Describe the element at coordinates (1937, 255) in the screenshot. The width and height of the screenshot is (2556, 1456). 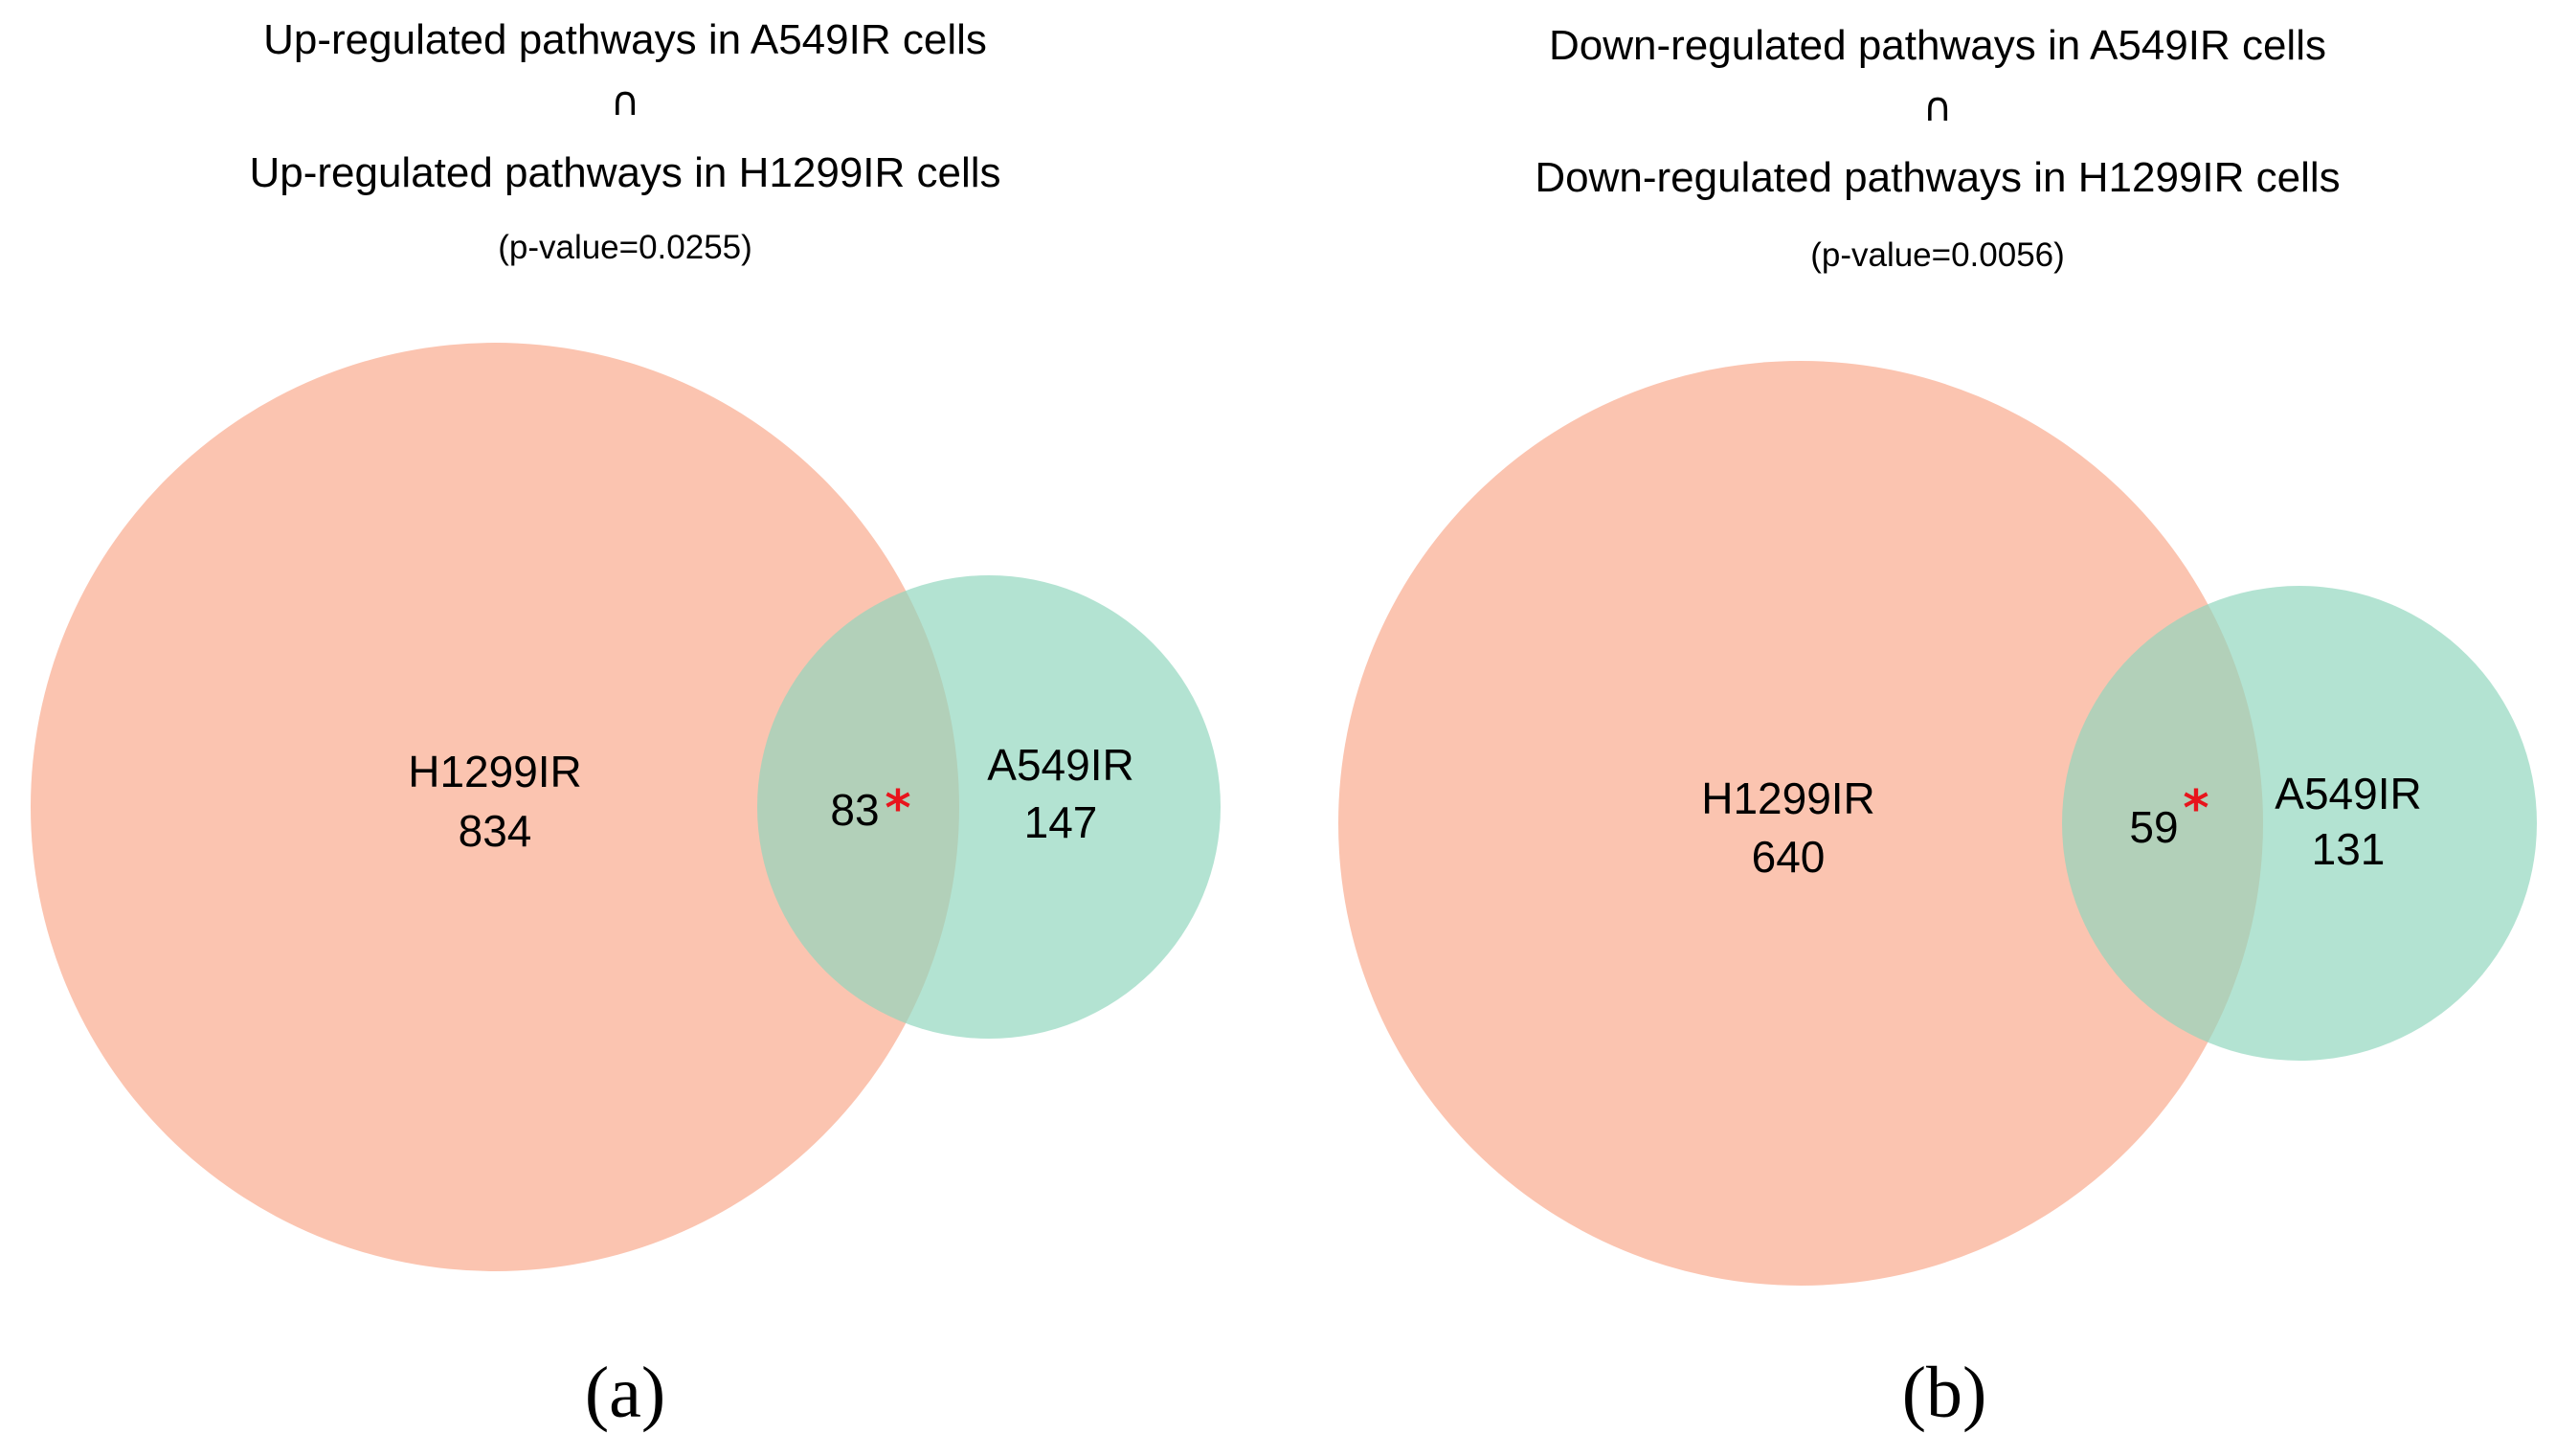
I see `panel-b-pvalue: (p-value=0.0056)` at that location.